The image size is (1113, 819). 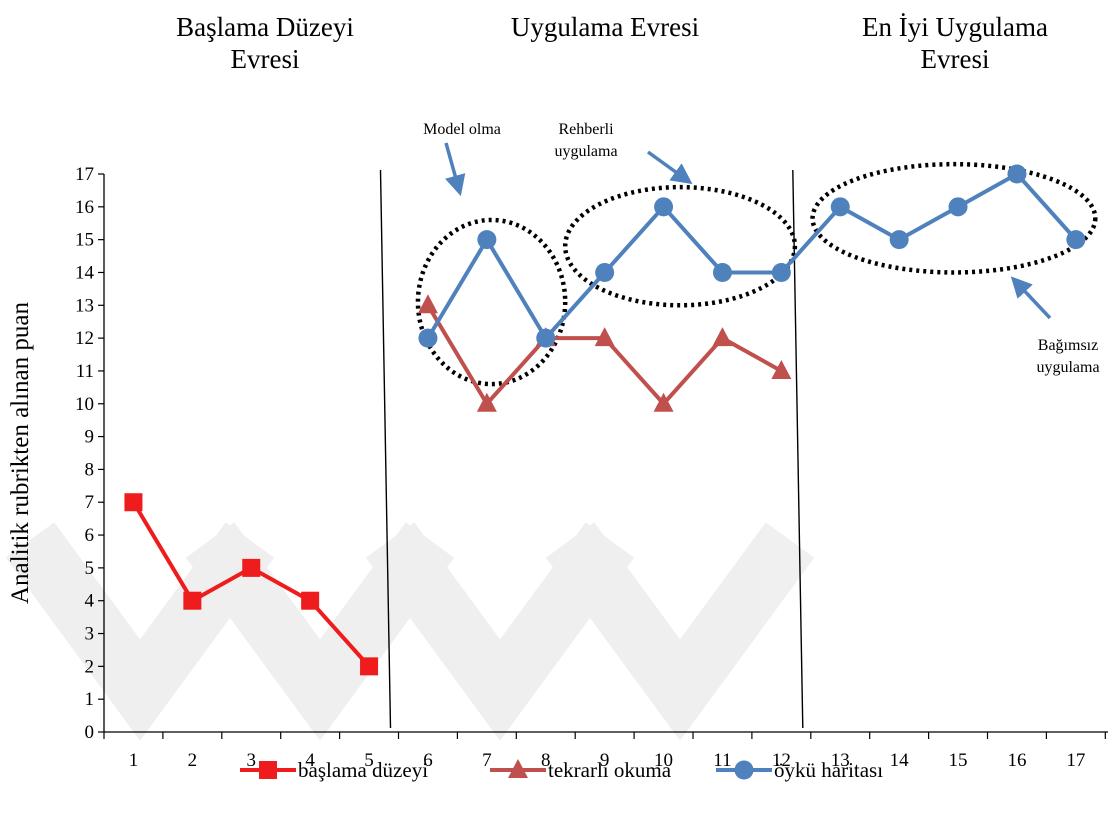 What do you see at coordinates (84, 404) in the screenshot?
I see `y-tick-label: 10` at bounding box center [84, 404].